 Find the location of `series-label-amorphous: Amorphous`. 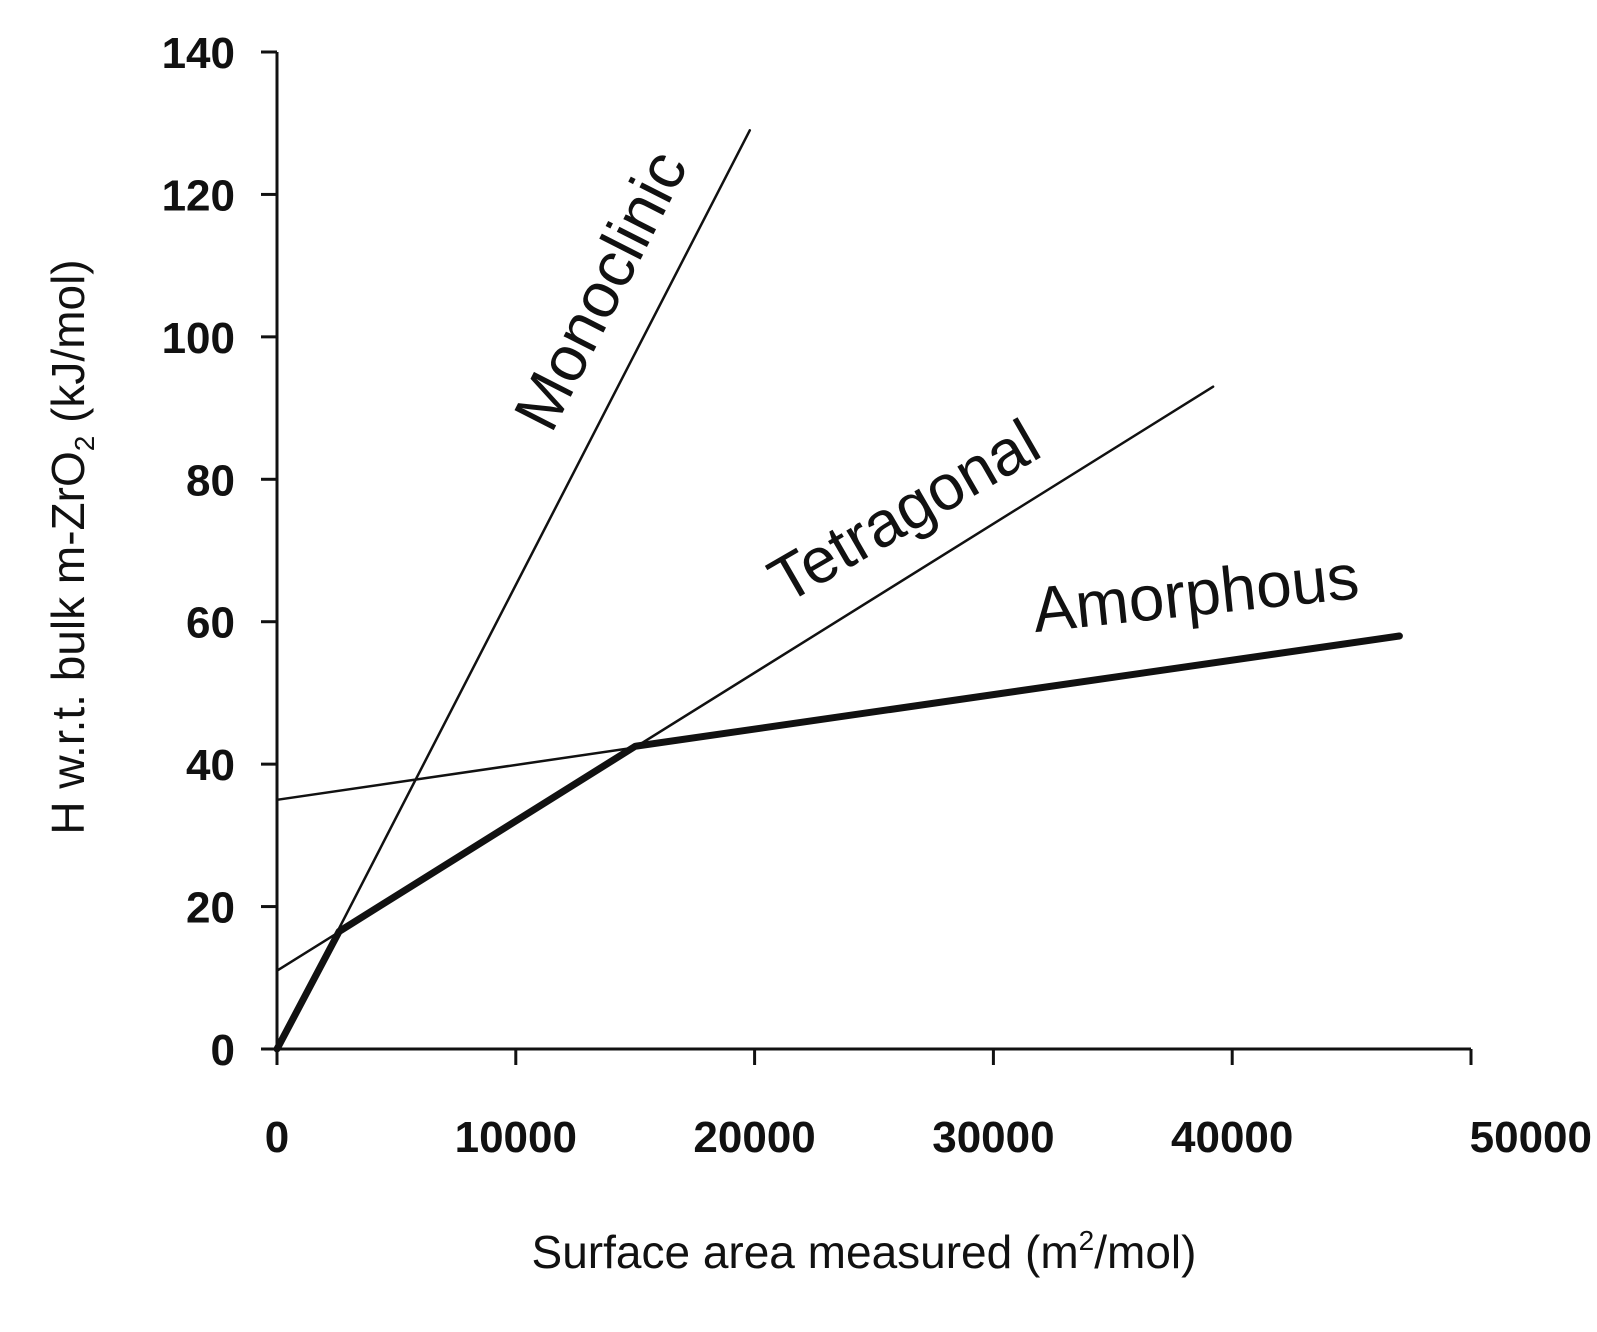

series-label-amorphous: Amorphous is located at coordinates (1195, 593).